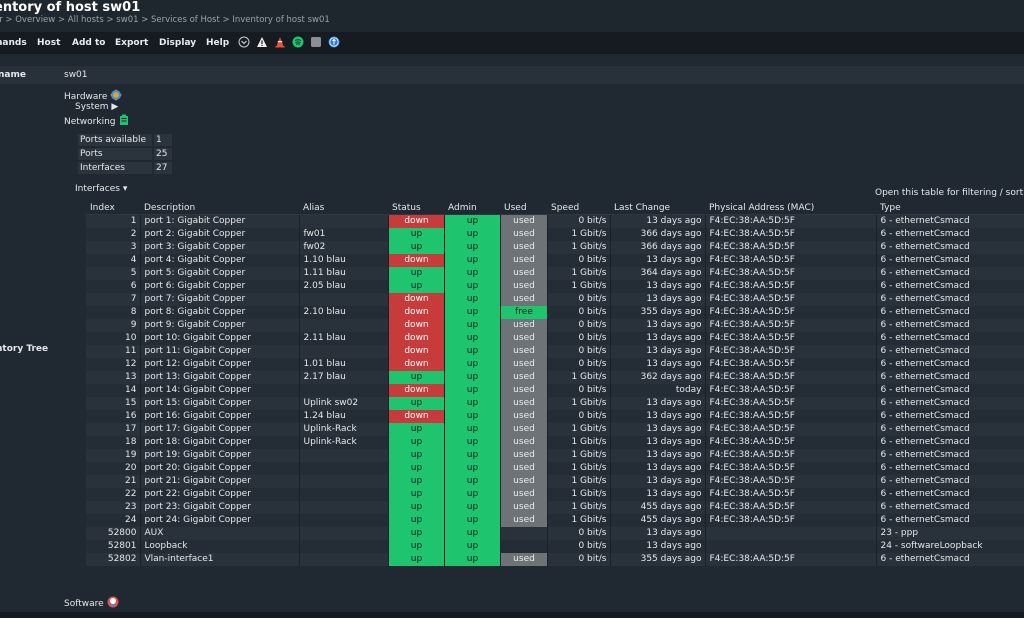  What do you see at coordinates (97, 107) in the screenshot?
I see `tree-node-system: System ▶` at bounding box center [97, 107].